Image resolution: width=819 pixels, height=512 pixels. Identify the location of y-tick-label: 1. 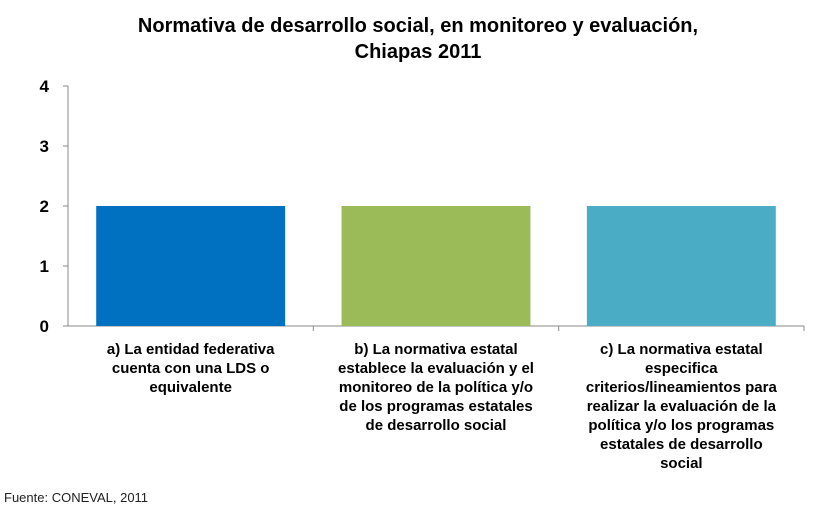
(44, 266).